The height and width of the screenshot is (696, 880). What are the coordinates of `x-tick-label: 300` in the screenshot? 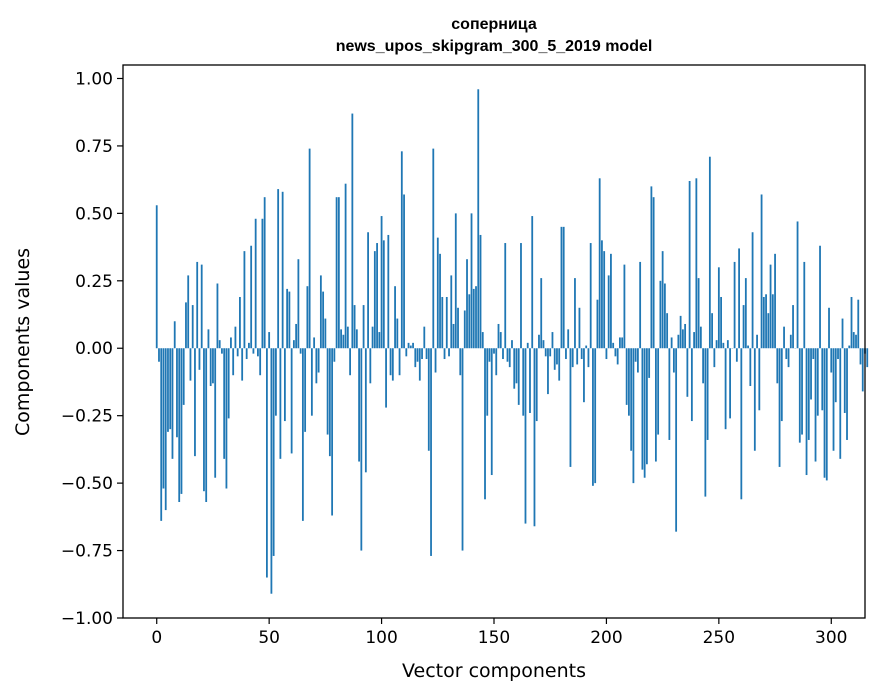 It's located at (831, 638).